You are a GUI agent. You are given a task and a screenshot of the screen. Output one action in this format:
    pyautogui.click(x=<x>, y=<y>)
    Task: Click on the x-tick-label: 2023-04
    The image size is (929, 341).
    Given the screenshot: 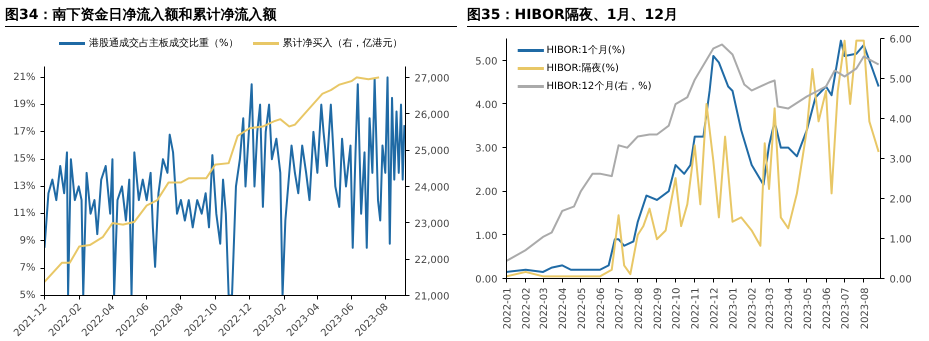 What is the action you would take?
    pyautogui.click(x=790, y=308)
    